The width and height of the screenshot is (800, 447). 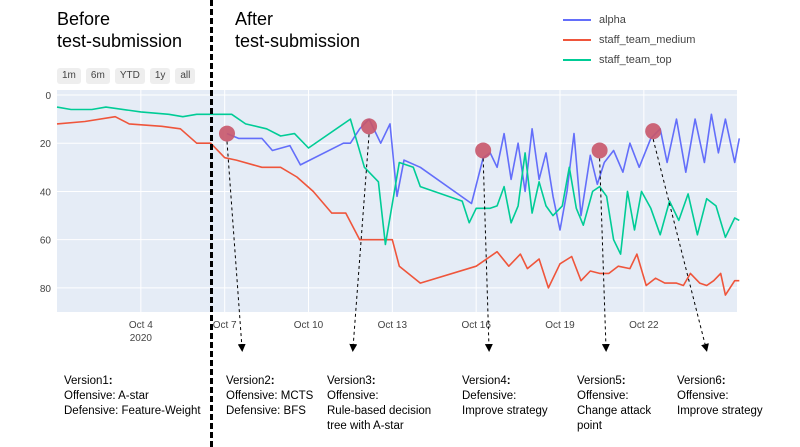 What do you see at coordinates (211, 223) in the screenshot?
I see `submission-divider-line` at bounding box center [211, 223].